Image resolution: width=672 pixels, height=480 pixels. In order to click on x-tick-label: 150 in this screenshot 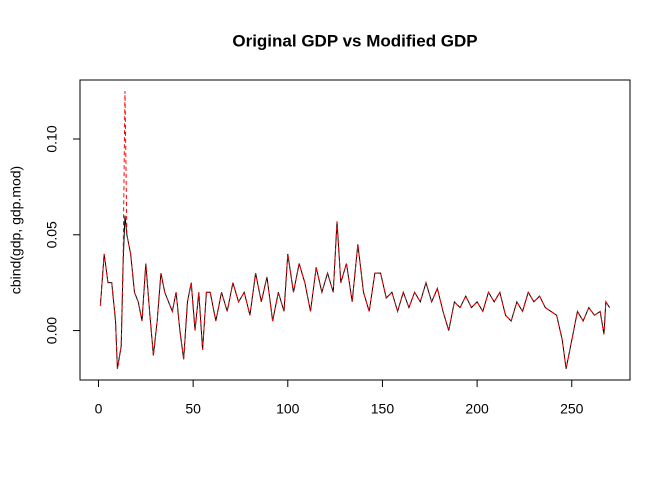, I will do `click(383, 409)`.